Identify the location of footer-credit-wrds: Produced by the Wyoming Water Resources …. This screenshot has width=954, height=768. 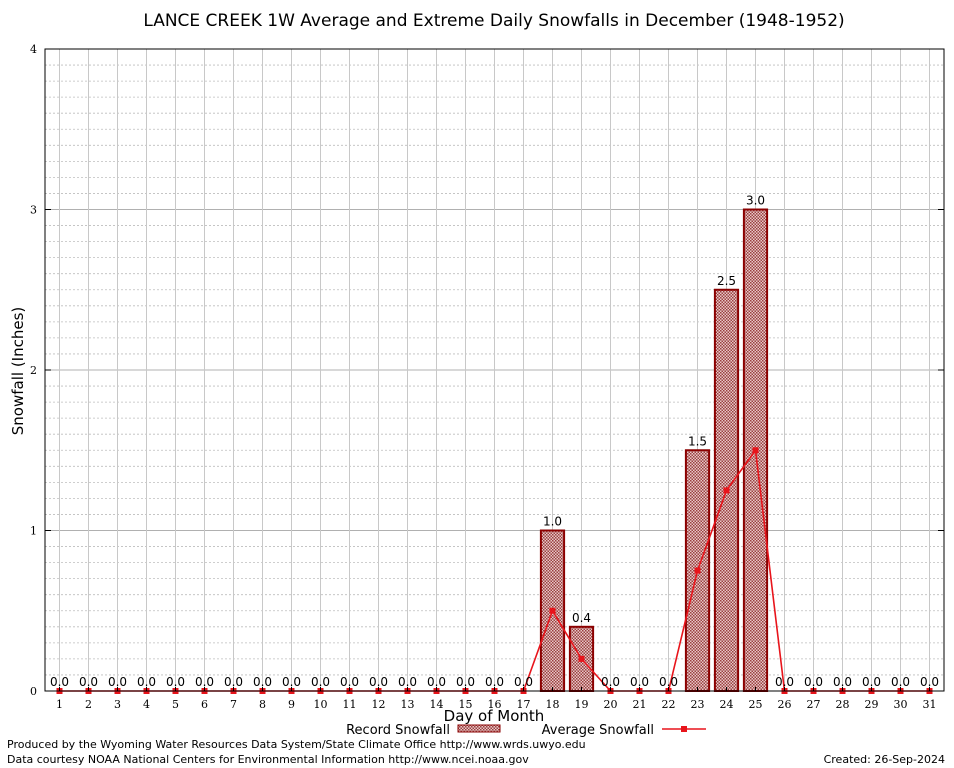
(296, 744).